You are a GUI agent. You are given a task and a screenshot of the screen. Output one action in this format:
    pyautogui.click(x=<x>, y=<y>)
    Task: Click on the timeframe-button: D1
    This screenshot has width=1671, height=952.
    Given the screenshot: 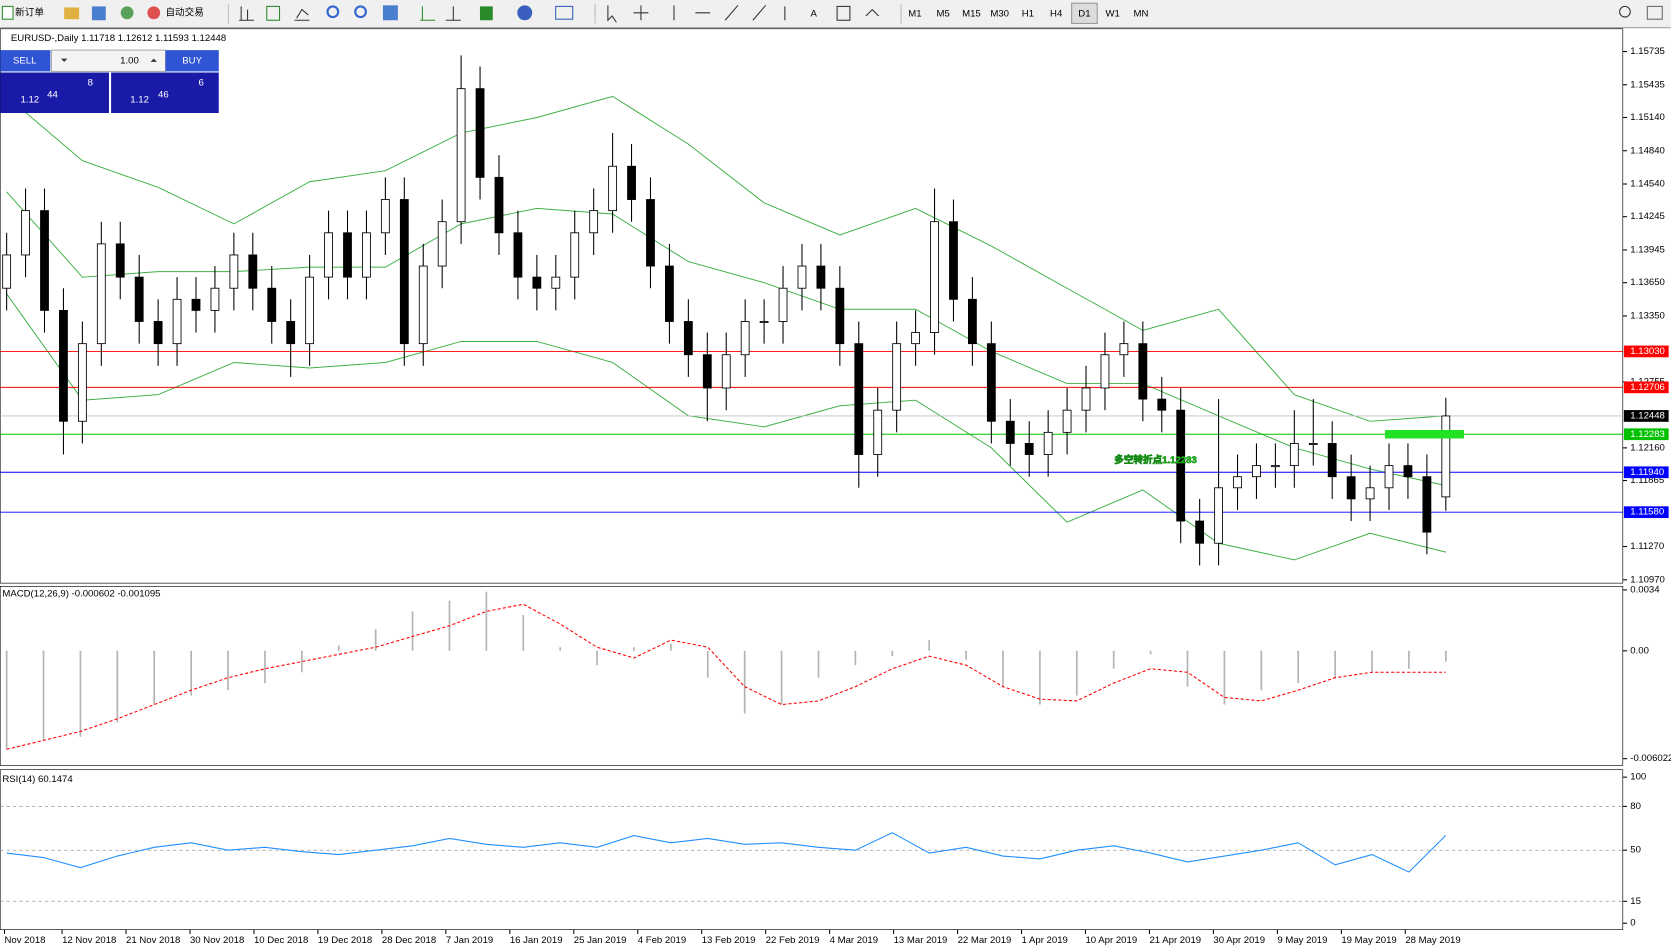 What is the action you would take?
    pyautogui.click(x=1084, y=13)
    